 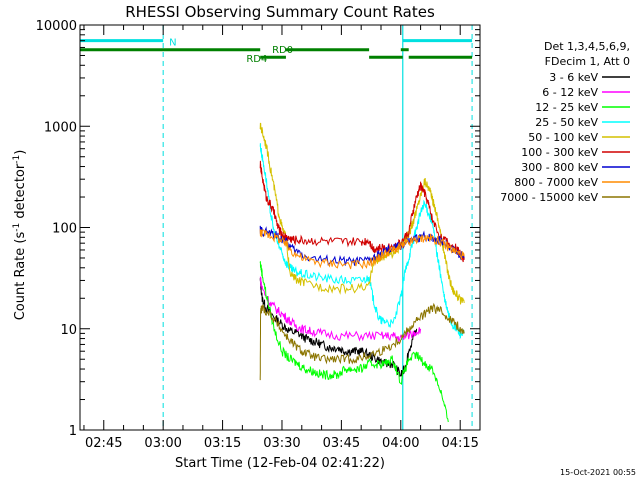 I want to click on legend-header-line-1: Det 1,3,4,5,6,9,, so click(x=587, y=46).